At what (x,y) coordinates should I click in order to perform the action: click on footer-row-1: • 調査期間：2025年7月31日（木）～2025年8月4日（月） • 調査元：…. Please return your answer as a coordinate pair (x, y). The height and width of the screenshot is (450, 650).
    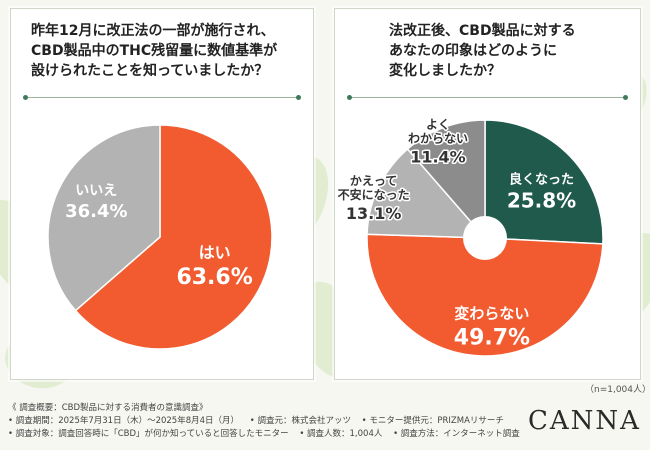
    Looking at the image, I should click on (268, 421).